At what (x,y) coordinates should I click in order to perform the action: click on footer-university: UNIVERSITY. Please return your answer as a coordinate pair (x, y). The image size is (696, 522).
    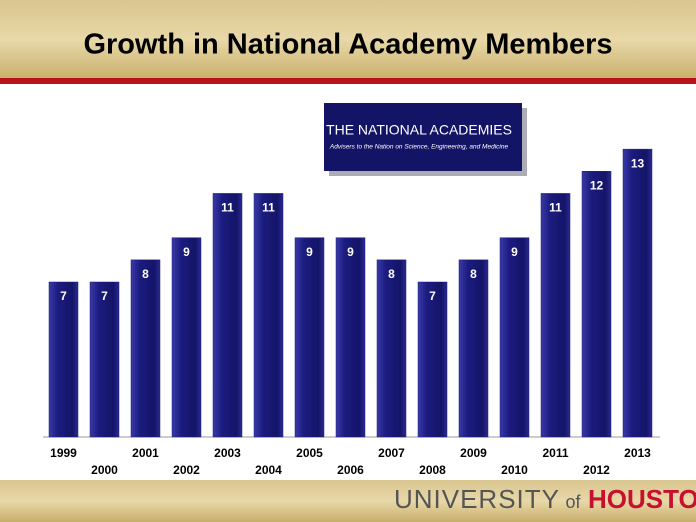
    Looking at the image, I should click on (477, 499).